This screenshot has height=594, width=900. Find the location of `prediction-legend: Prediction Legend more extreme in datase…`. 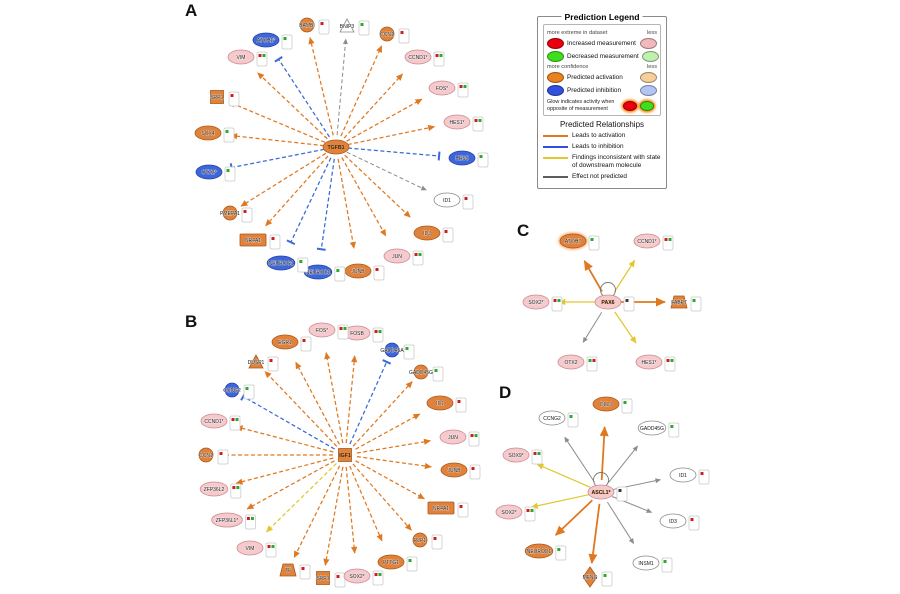

prediction-legend: Prediction Legend more extreme in datase… is located at coordinates (602, 100).